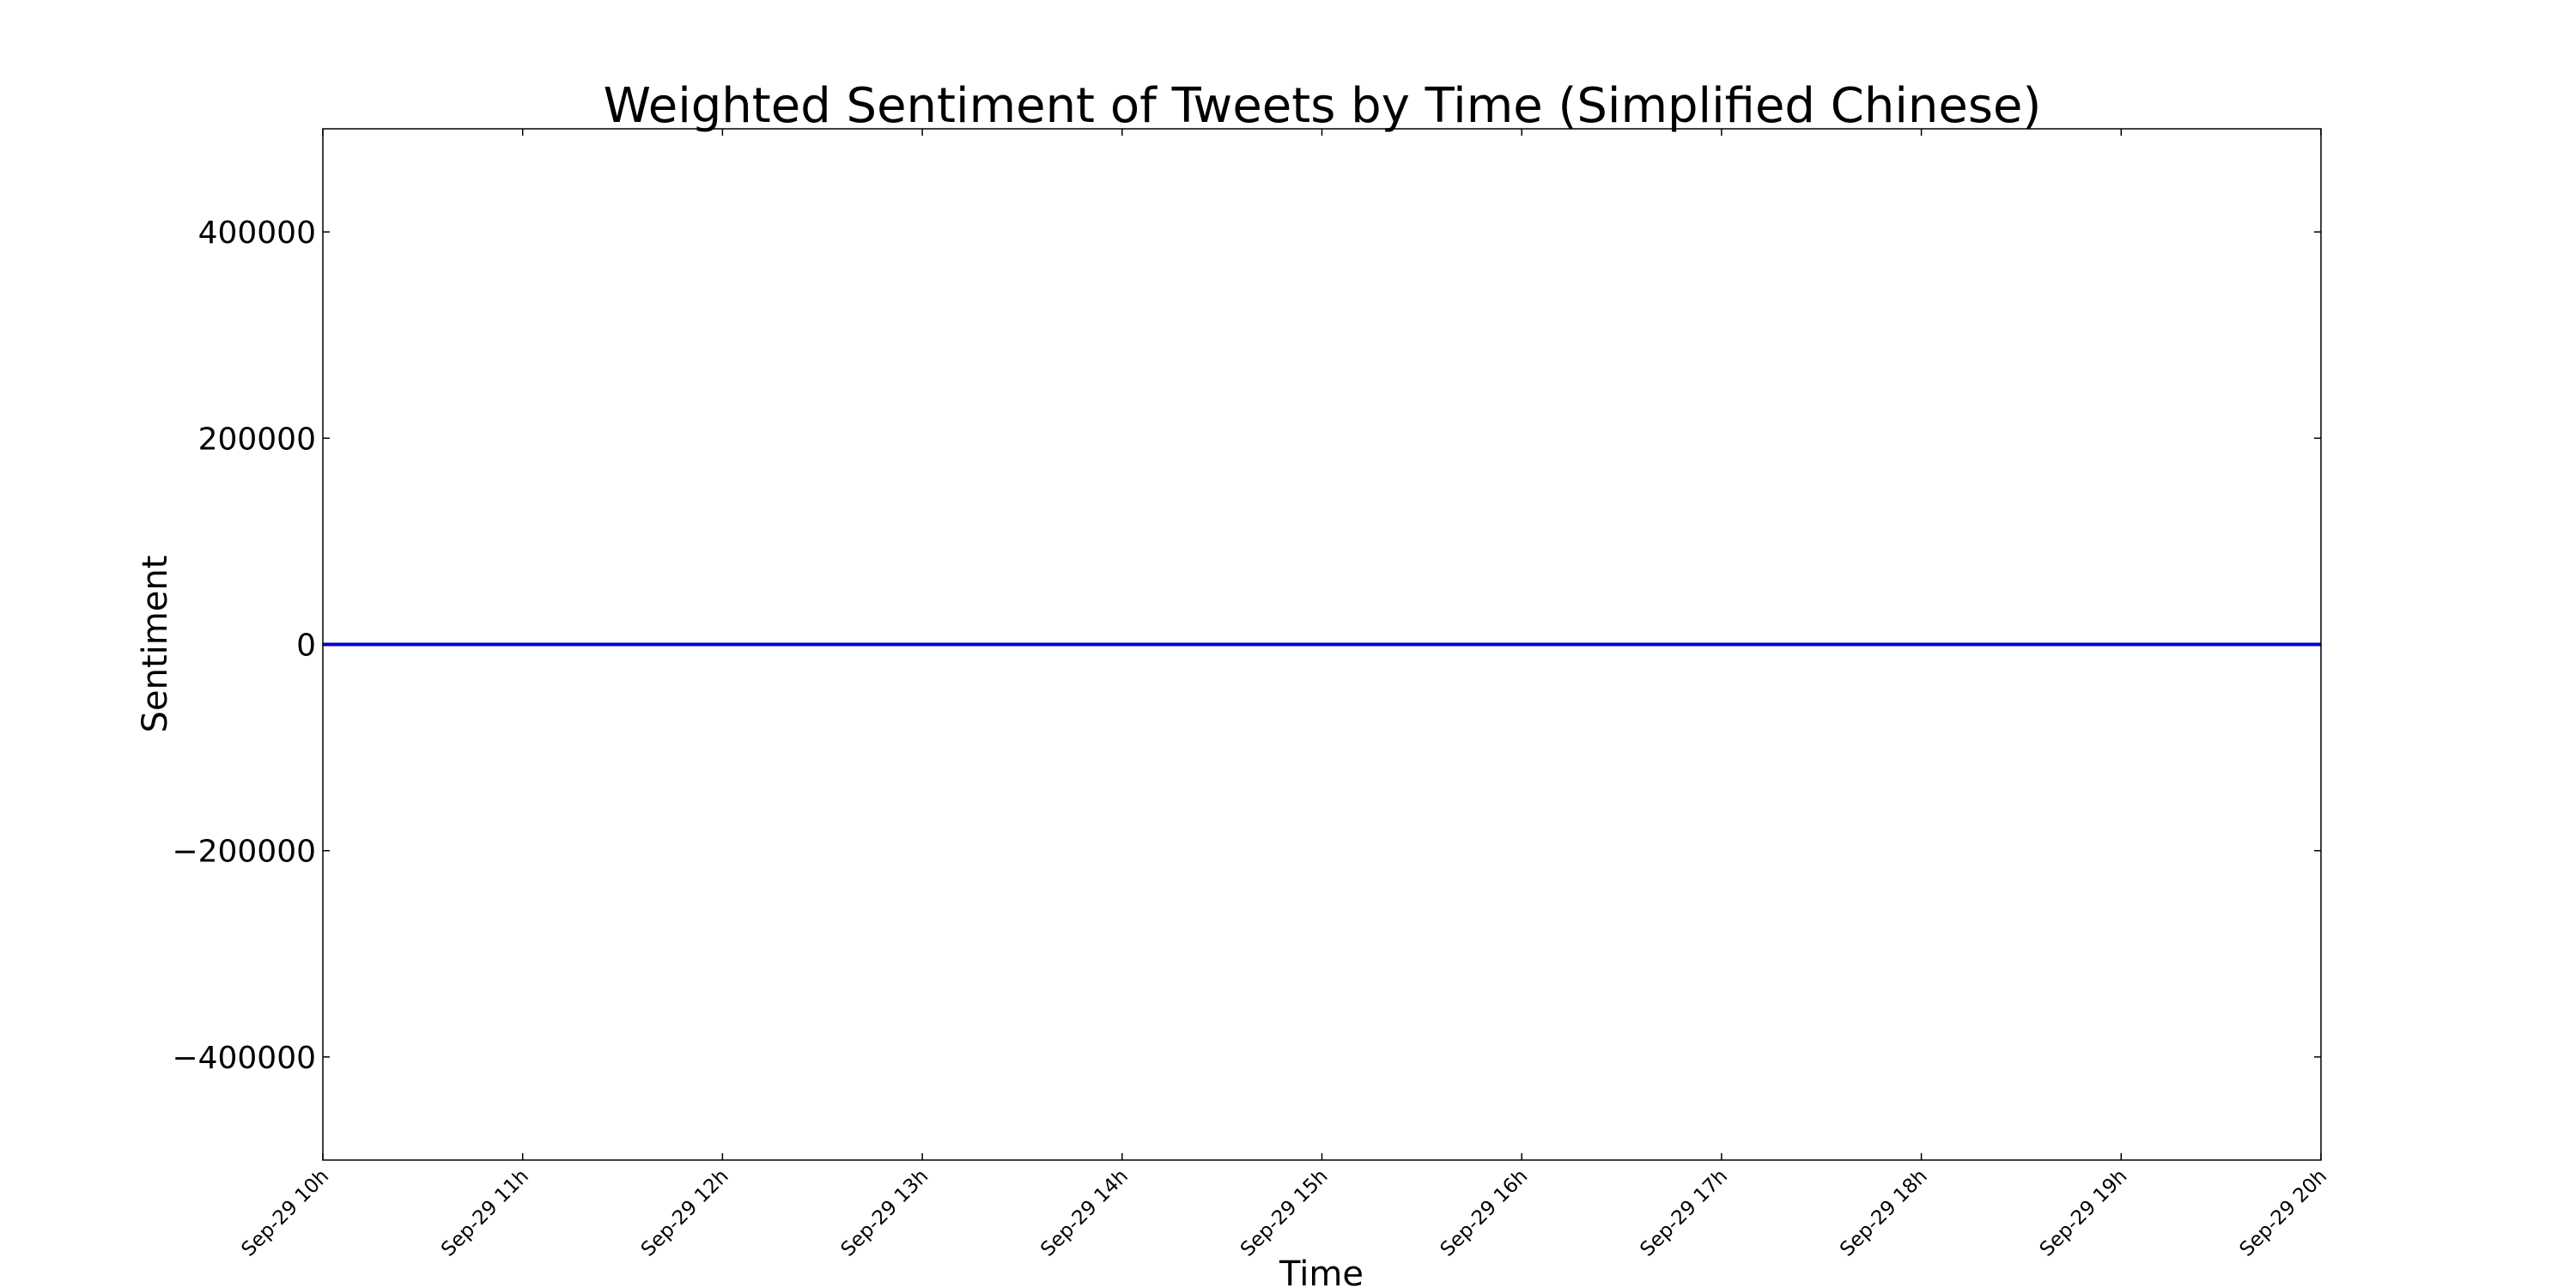 Image resolution: width=2576 pixels, height=1288 pixels. I want to click on y-axis-label: Sentiment, so click(155, 644).